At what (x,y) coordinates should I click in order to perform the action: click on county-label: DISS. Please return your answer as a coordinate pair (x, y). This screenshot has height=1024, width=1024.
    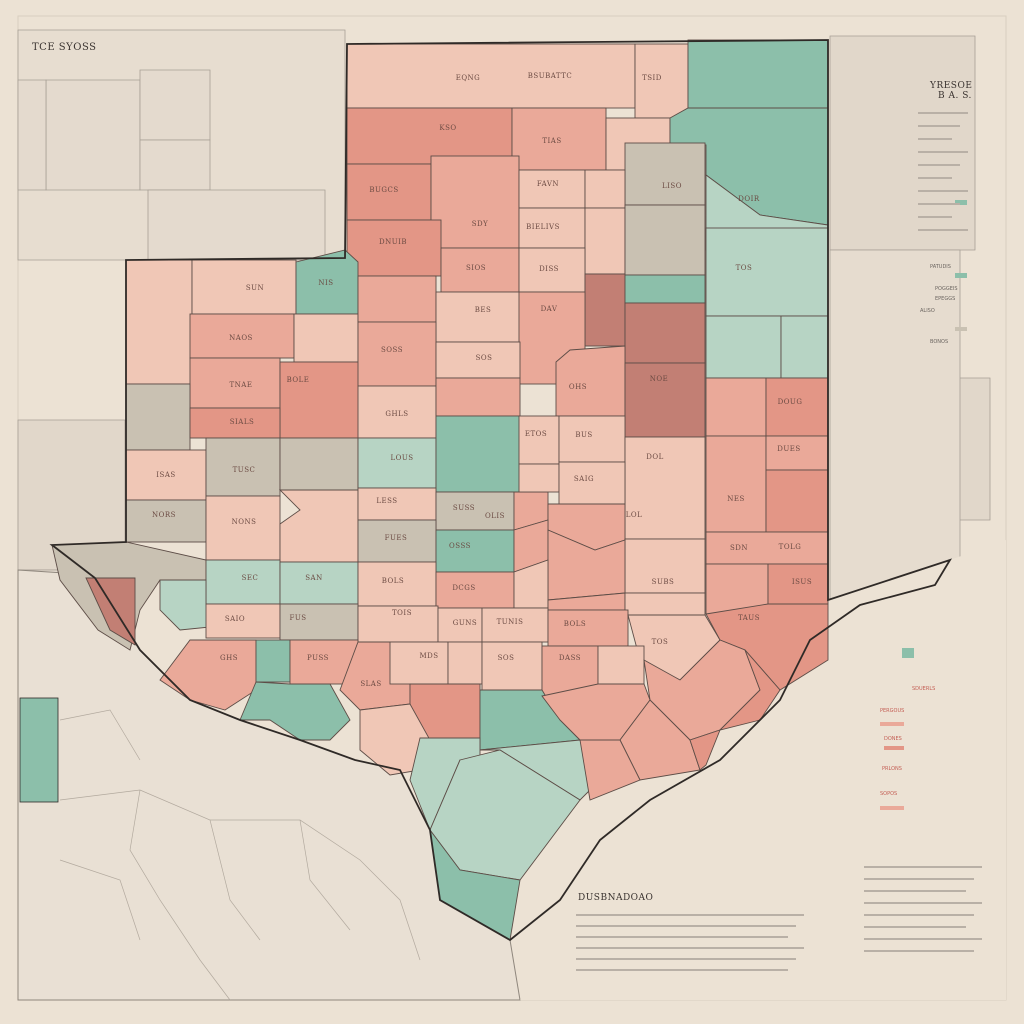
    Looking at the image, I should click on (549, 269).